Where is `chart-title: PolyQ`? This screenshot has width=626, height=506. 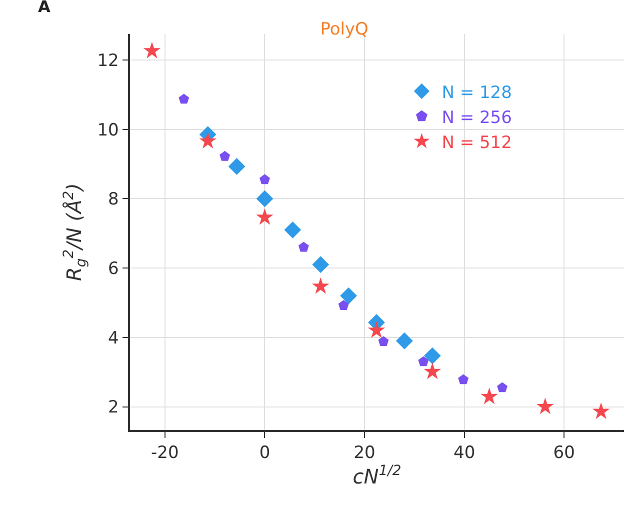 chart-title: PolyQ is located at coordinates (344, 30).